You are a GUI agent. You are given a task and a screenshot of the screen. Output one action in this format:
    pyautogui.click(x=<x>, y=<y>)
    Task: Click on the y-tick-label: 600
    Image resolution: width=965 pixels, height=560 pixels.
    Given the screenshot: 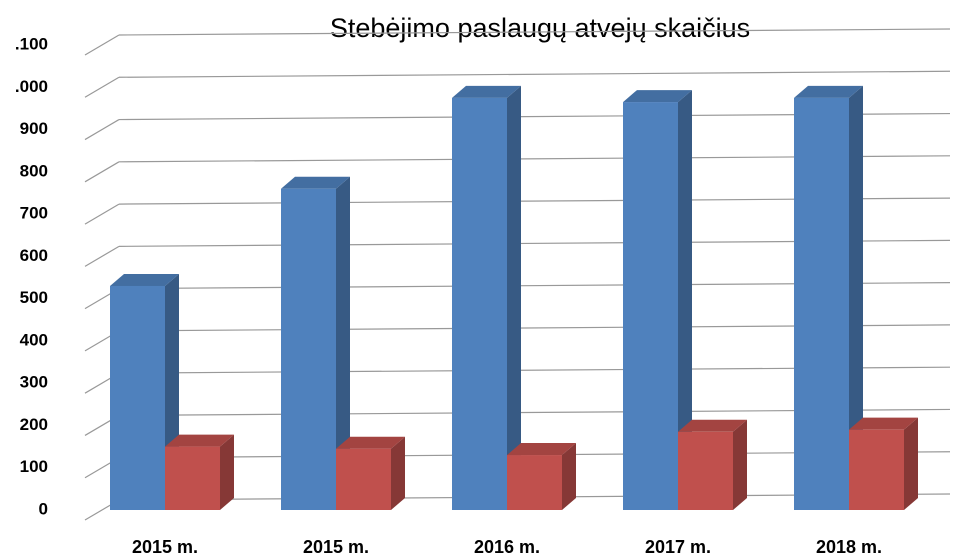 What is the action you would take?
    pyautogui.click(x=34, y=255)
    